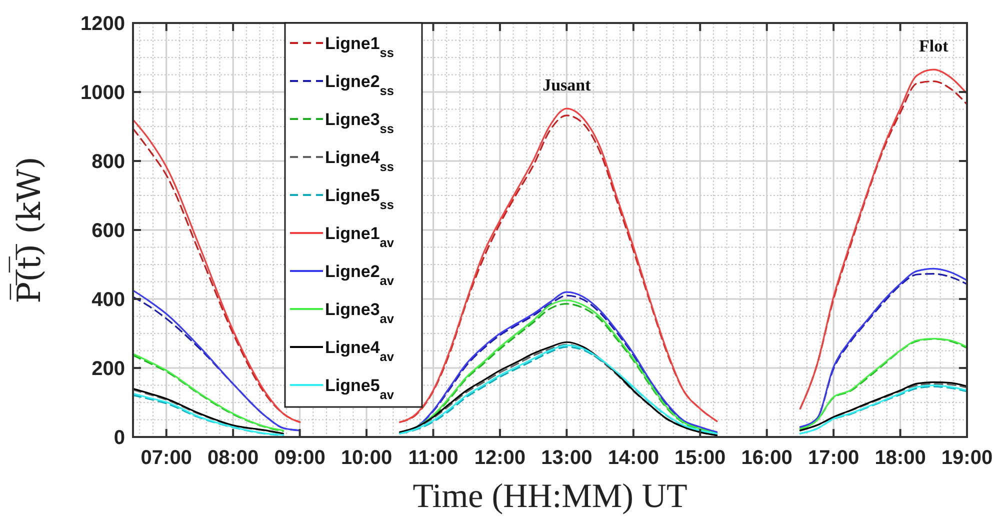 The width and height of the screenshot is (999, 520). What do you see at coordinates (900, 458) in the screenshot?
I see `x-tick-label: 18:00` at bounding box center [900, 458].